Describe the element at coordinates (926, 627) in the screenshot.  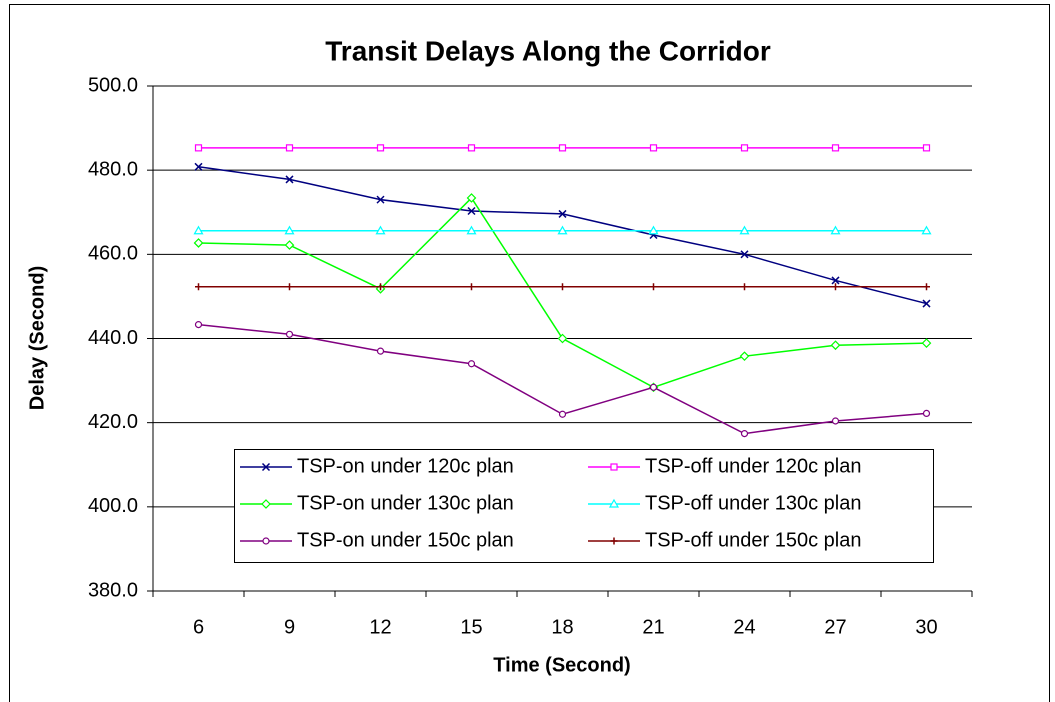
I see `x-tick-label: 30` at that location.